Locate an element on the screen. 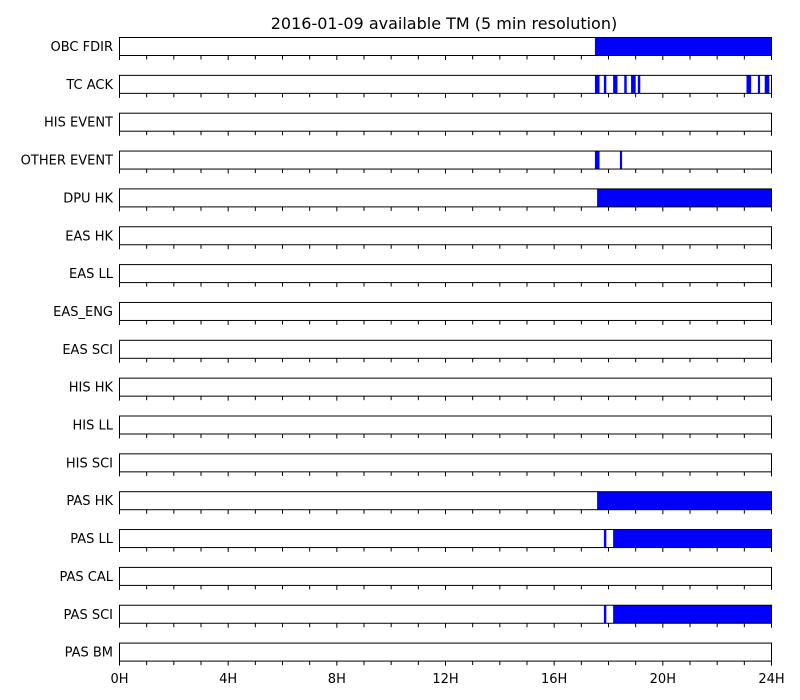 This screenshot has width=800, height=700. timeline-row: EAS SCI is located at coordinates (417, 351).